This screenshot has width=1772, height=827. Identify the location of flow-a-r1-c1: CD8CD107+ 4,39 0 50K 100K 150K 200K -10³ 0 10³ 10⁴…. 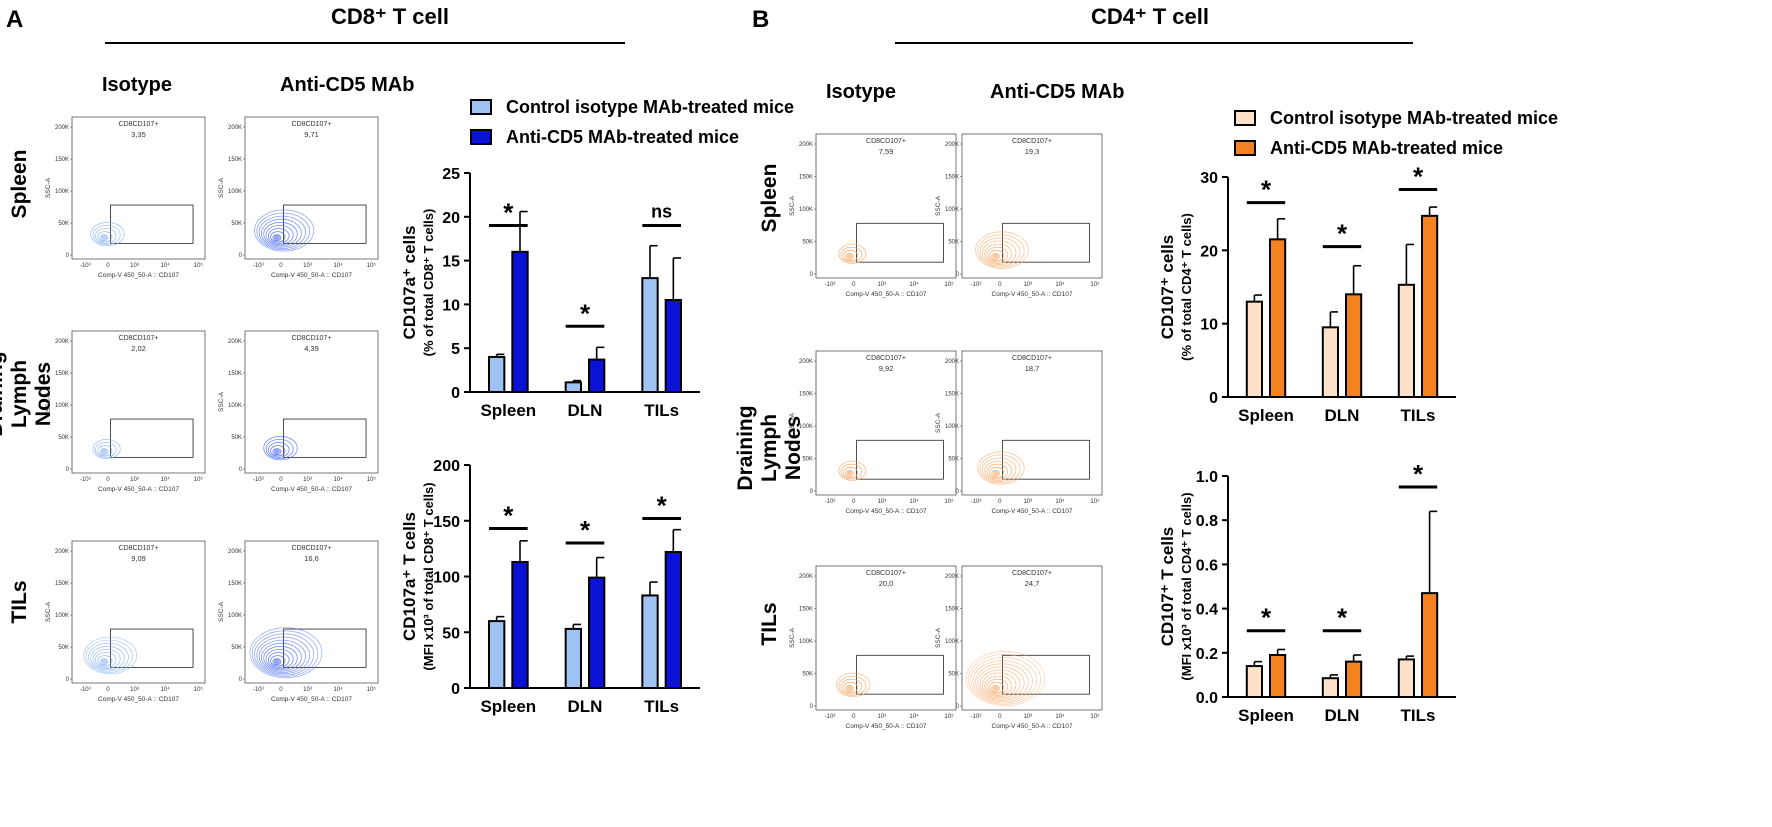
(298, 411).